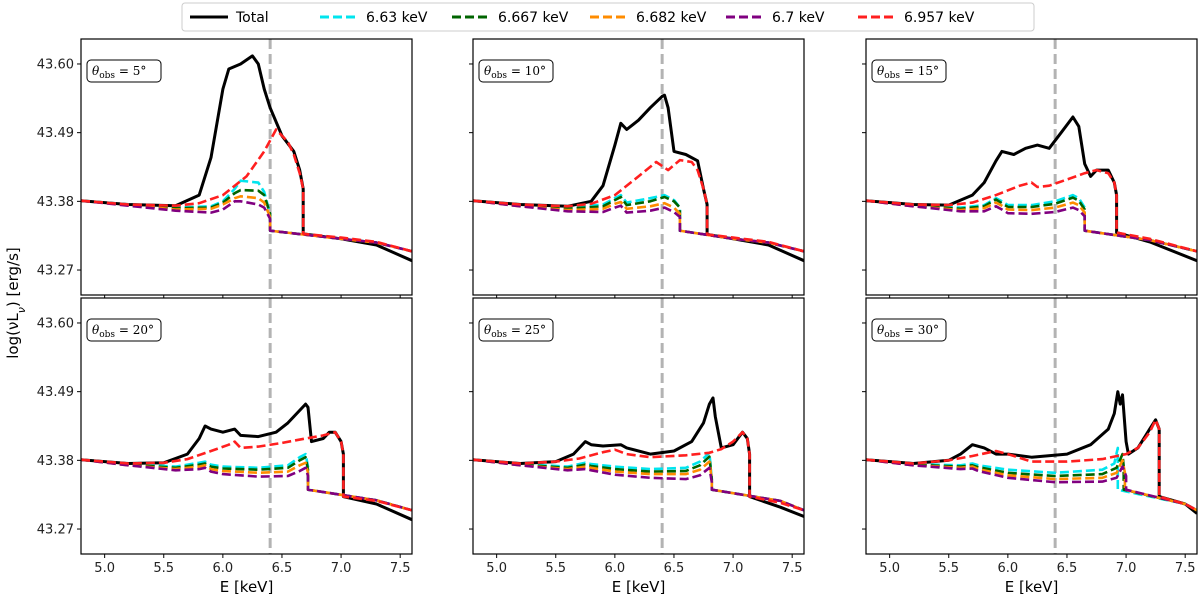 The height and width of the screenshot is (602, 1200). What do you see at coordinates (638, 485) in the screenshot?
I see `panel-5-series-6_7-keV` at bounding box center [638, 485].